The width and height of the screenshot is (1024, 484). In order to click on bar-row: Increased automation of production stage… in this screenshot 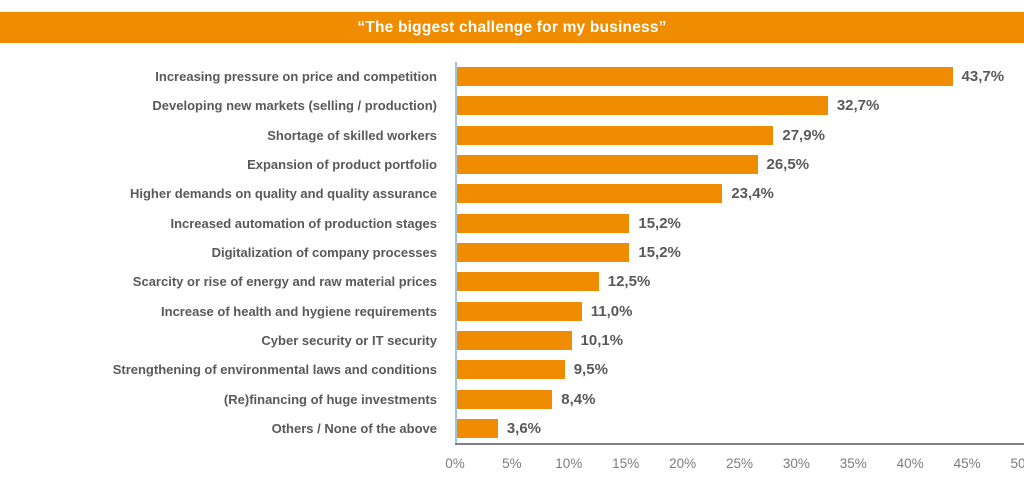, I will do `click(512, 223)`.